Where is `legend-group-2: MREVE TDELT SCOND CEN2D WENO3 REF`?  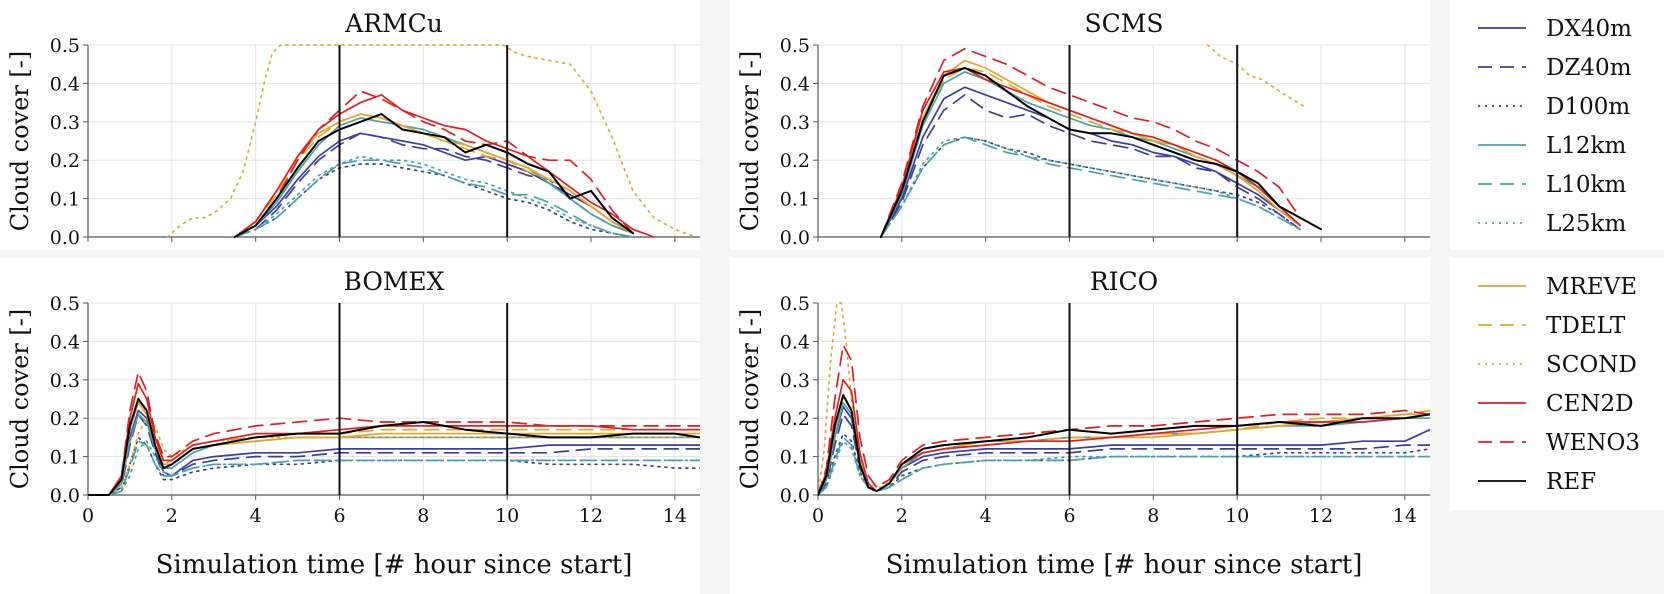 legend-group-2: MREVE TDELT SCOND CEN2D WENO3 REF is located at coordinates (1557, 384).